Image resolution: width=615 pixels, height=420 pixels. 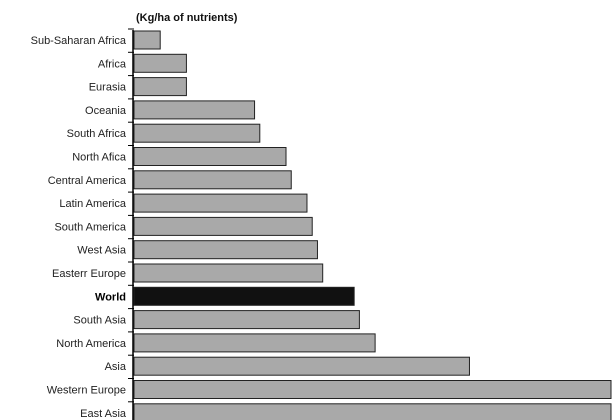 I want to click on category-label: Central America, so click(x=87, y=181).